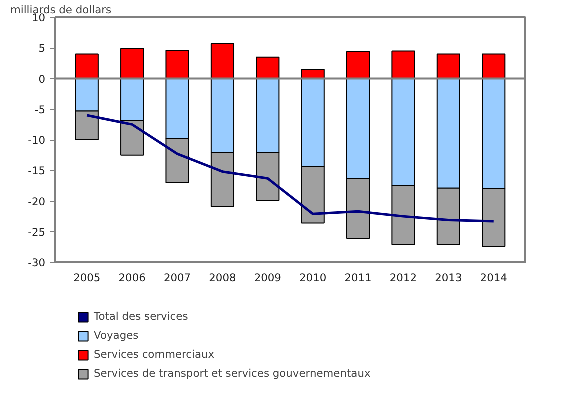  Describe the element at coordinates (37, 232) in the screenshot. I see `y-tick-label: -25` at that location.